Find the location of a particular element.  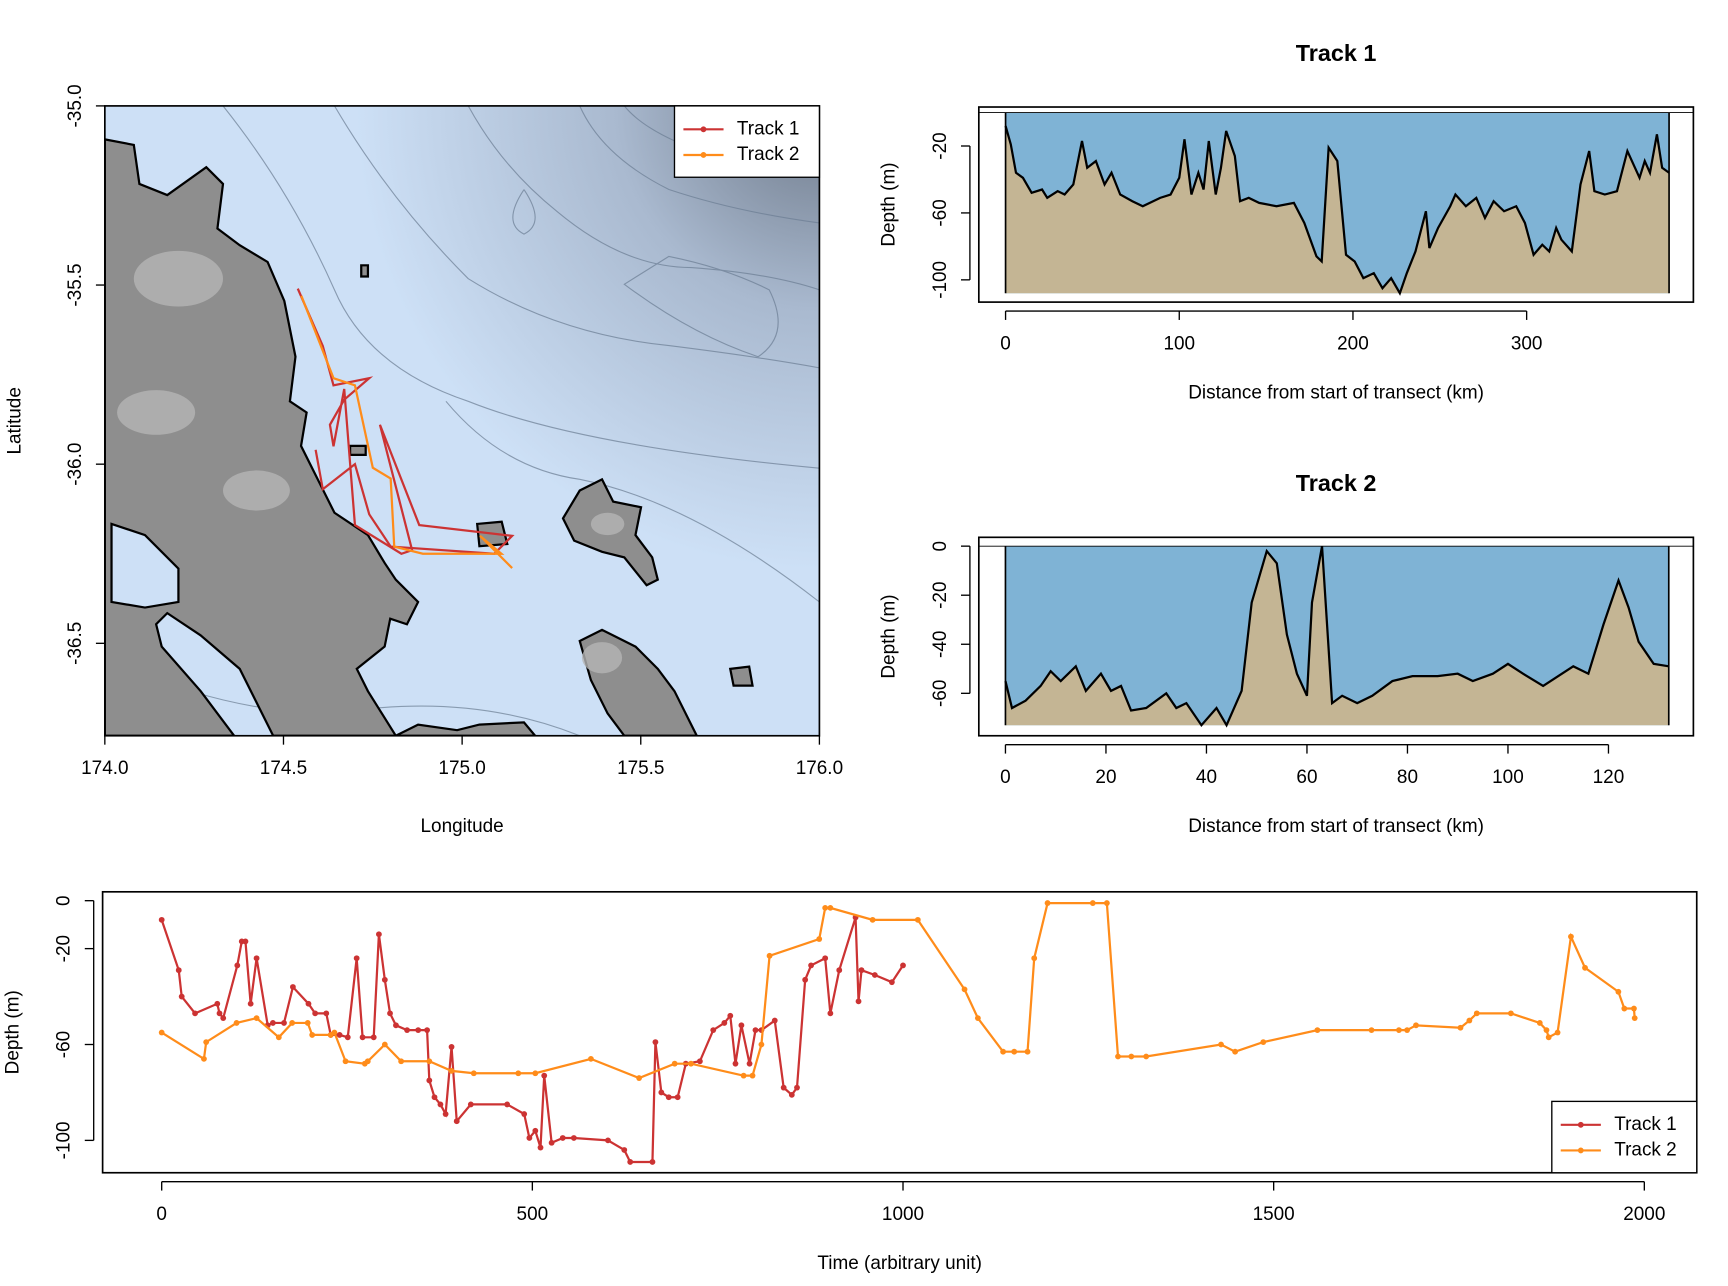

x-tick-label: 176.0 is located at coordinates (819, 768).